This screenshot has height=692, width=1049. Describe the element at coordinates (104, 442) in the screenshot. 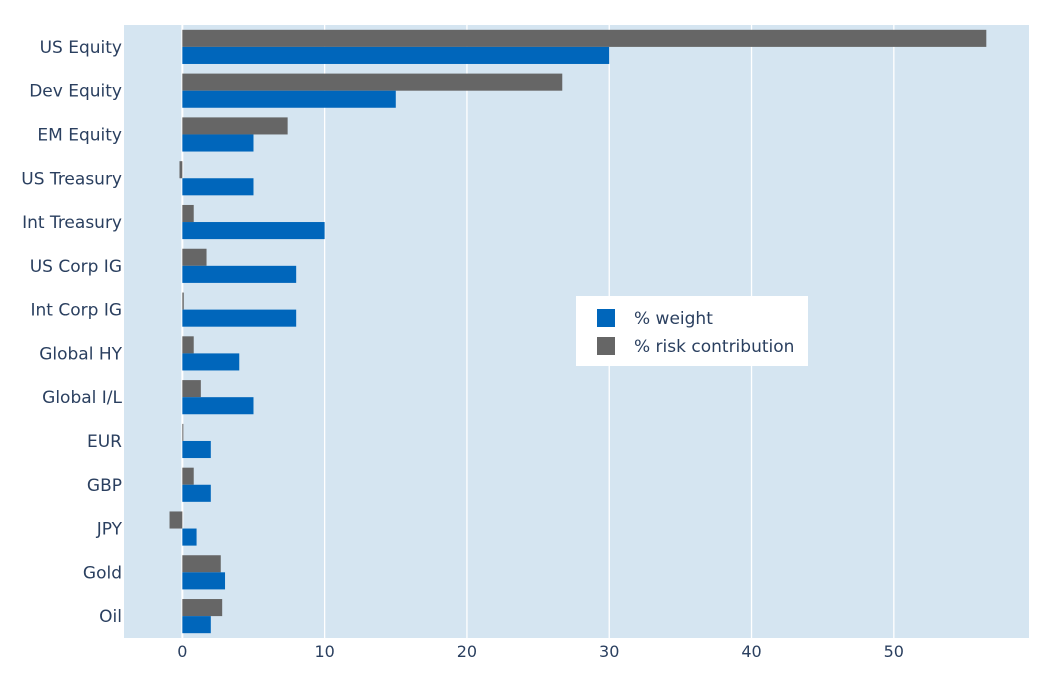

I see `y-tick-label: EUR` at that location.